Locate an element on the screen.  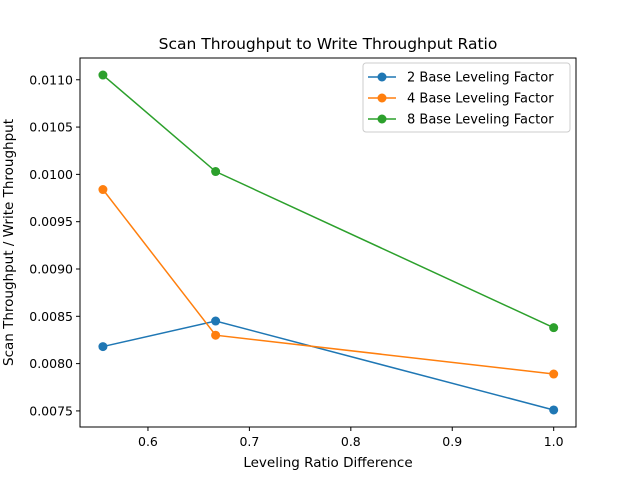
y-tick-label: 0.0075 is located at coordinates (51, 410).